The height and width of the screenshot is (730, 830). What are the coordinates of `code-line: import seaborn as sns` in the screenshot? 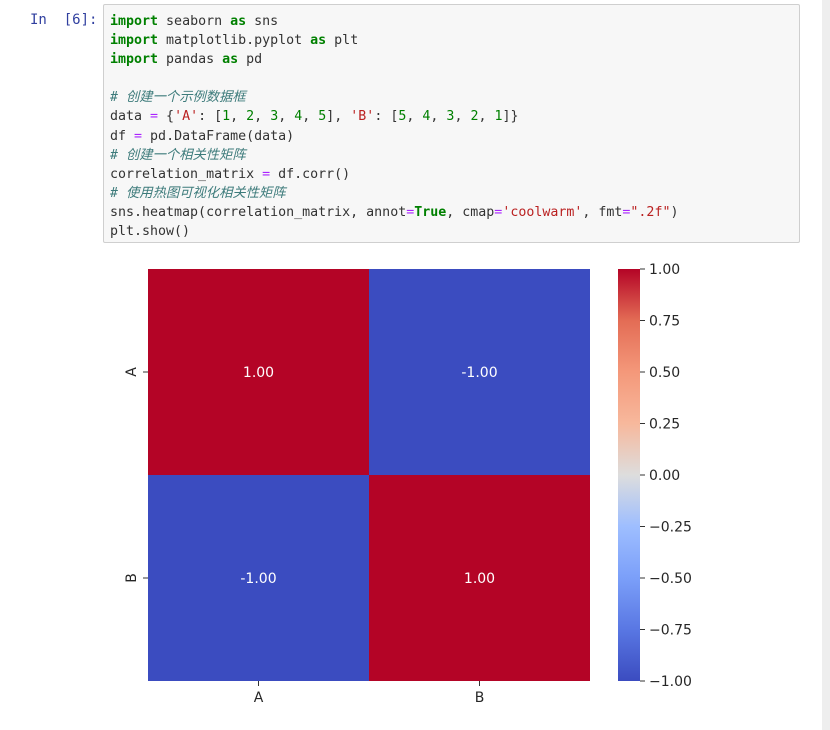 It's located at (194, 21).